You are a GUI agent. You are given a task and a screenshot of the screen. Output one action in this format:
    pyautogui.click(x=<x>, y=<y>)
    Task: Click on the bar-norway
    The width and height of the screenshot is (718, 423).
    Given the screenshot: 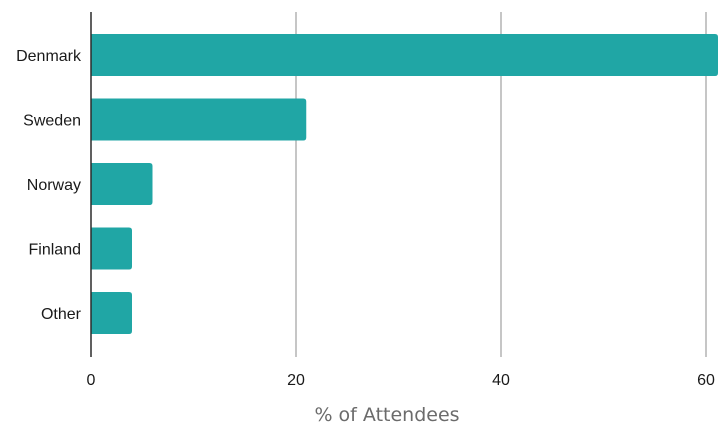 What is the action you would take?
    pyautogui.click(x=122, y=184)
    